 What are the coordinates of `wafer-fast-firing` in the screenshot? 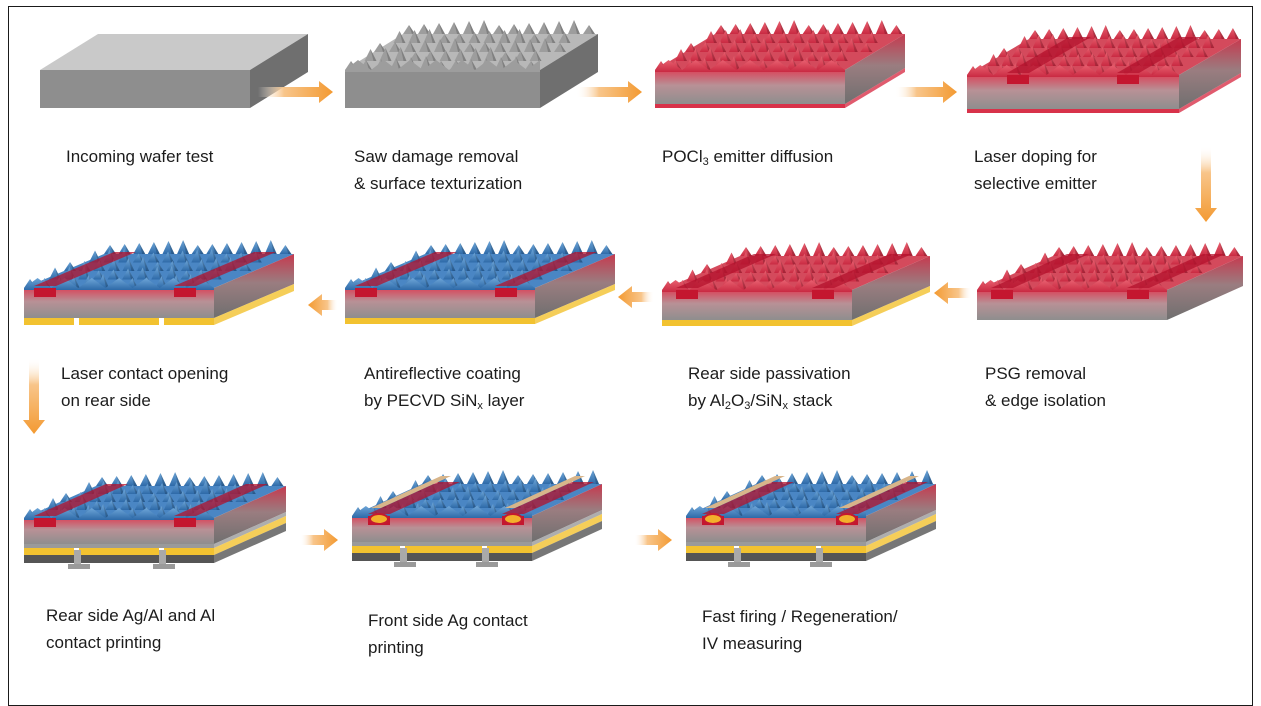 It's located at (811, 518).